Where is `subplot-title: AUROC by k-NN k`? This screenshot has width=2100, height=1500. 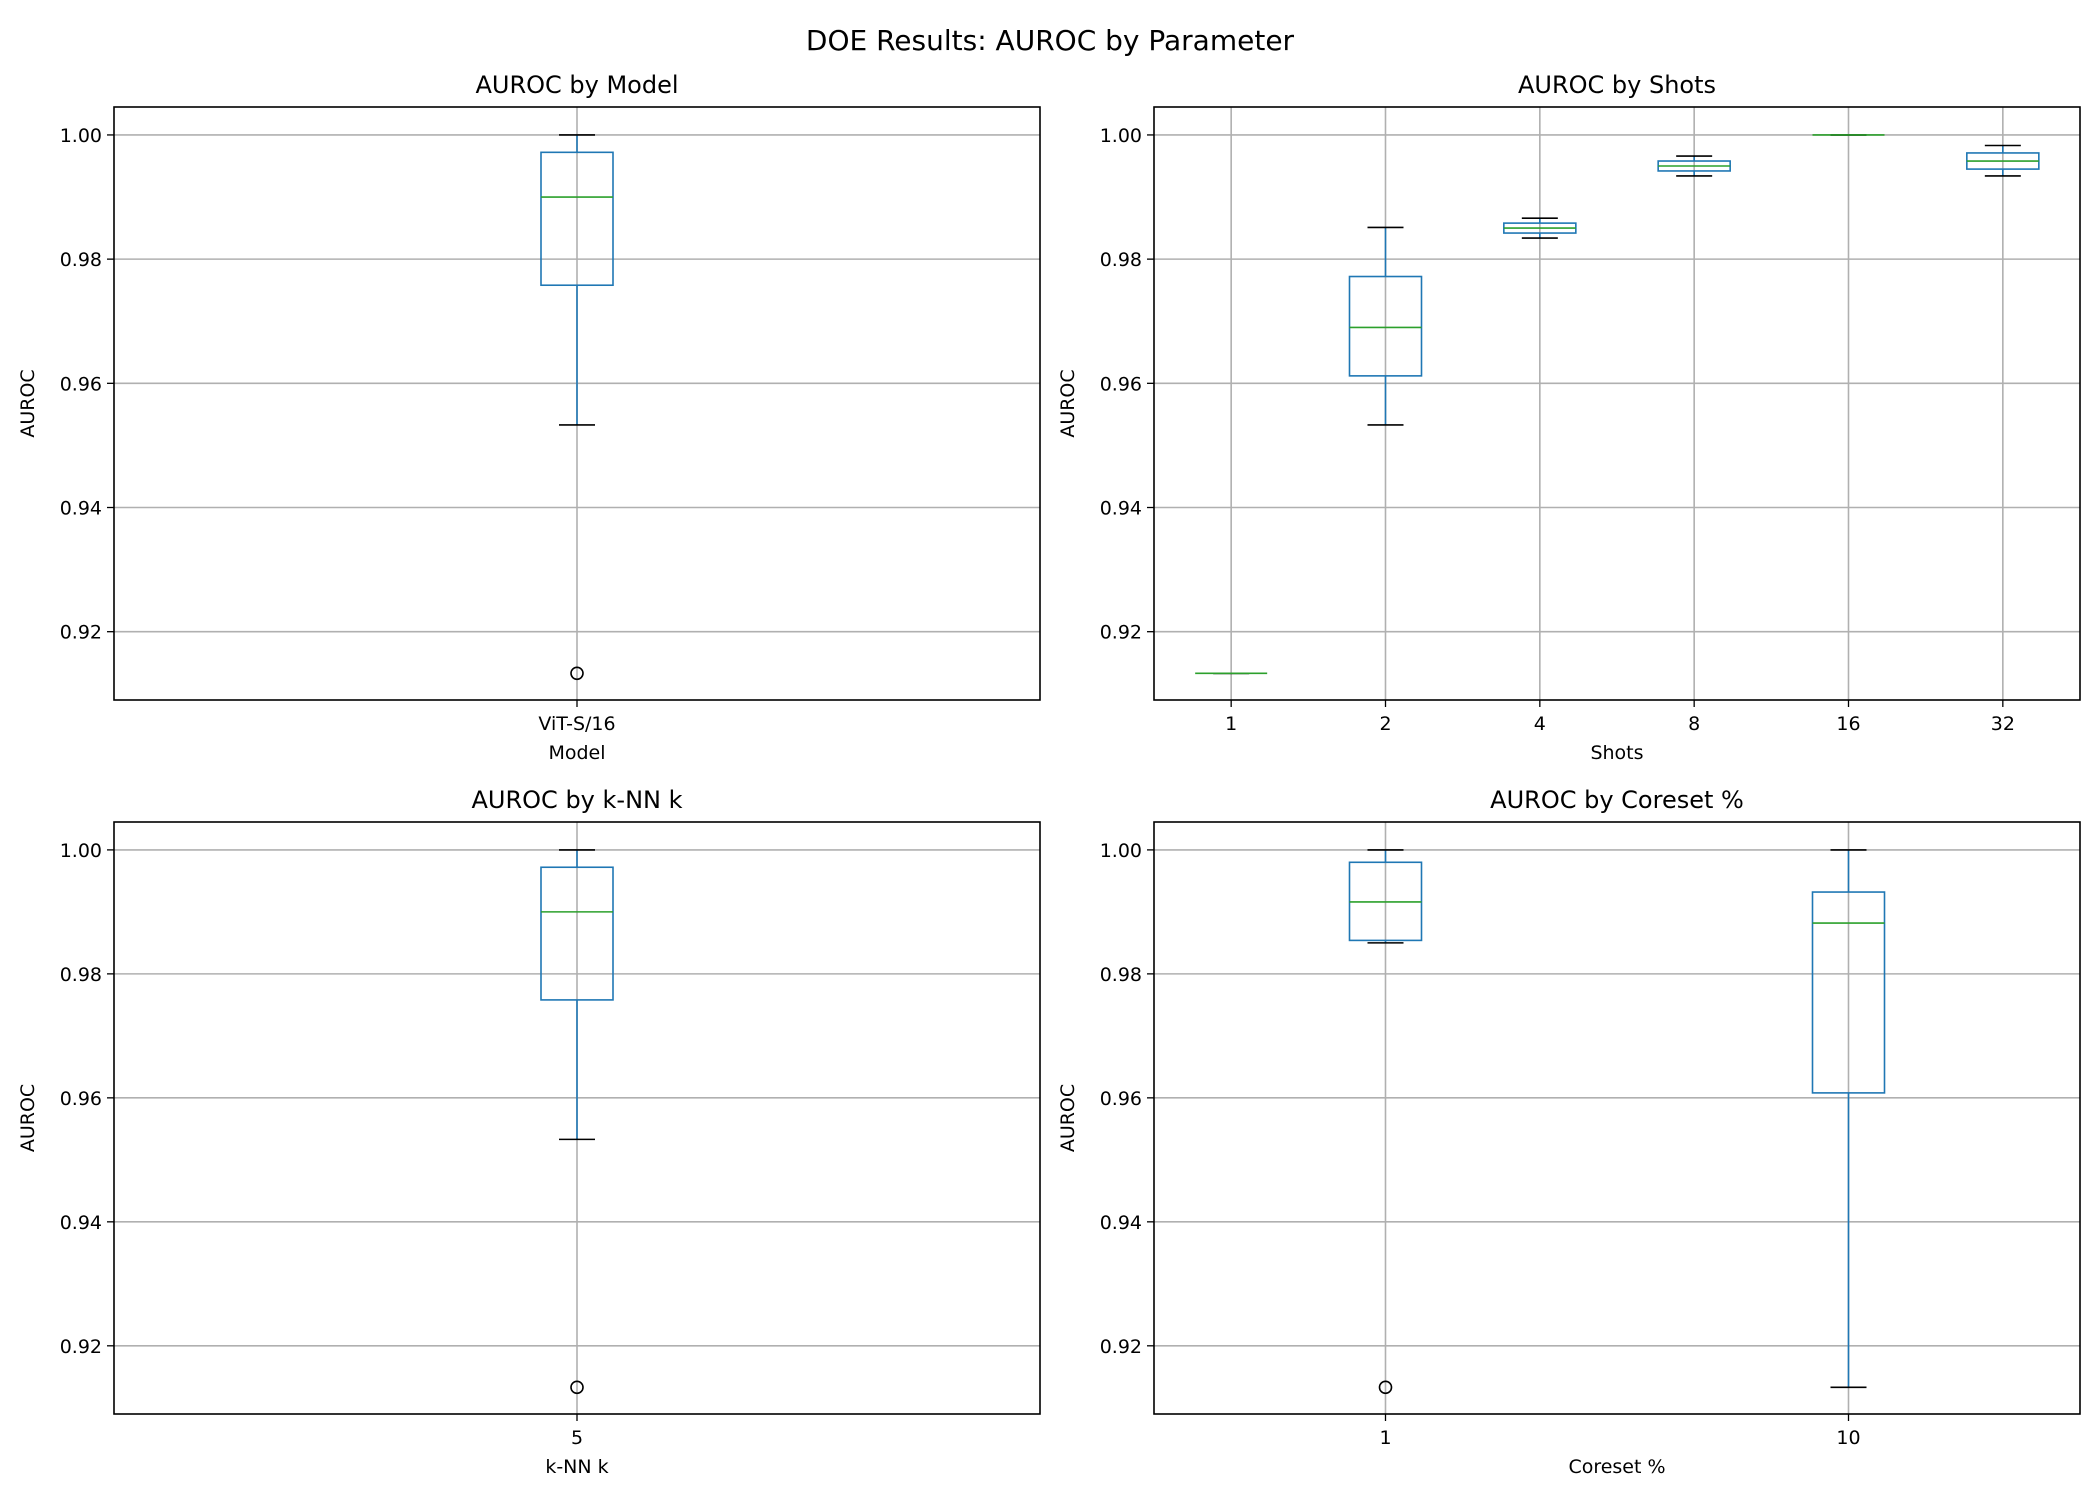 subplot-title: AUROC by k-NN k is located at coordinates (577, 800).